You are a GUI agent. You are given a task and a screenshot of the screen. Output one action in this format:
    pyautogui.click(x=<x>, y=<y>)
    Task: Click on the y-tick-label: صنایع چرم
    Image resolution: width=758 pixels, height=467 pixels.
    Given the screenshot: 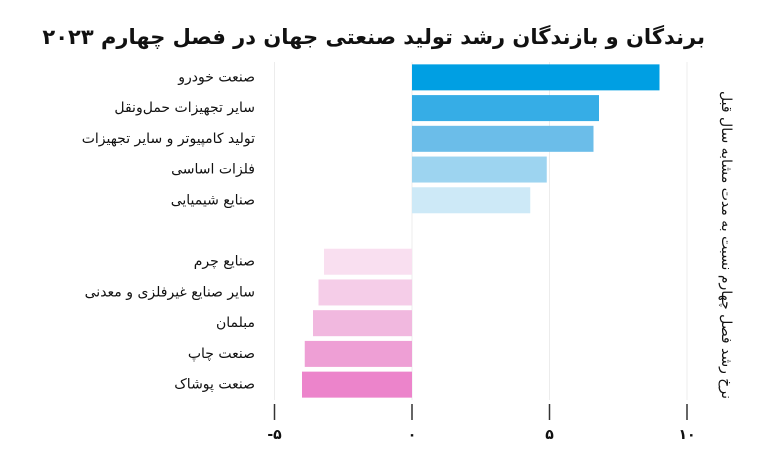 What is the action you would take?
    pyautogui.click(x=224, y=262)
    